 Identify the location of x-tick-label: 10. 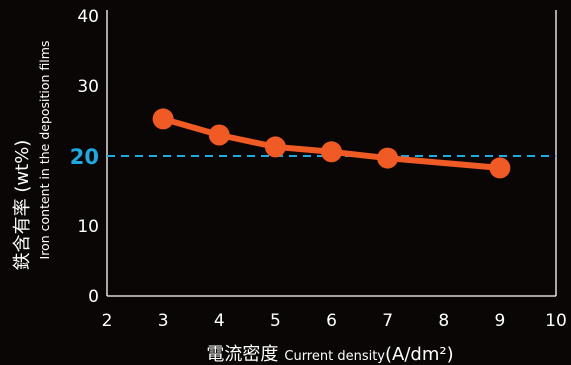
(556, 321).